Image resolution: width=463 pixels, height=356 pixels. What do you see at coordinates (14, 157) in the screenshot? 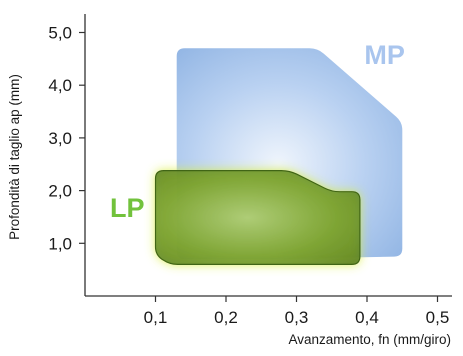
I see `y-axis-title: Profondità di taglio ap (mm)` at bounding box center [14, 157].